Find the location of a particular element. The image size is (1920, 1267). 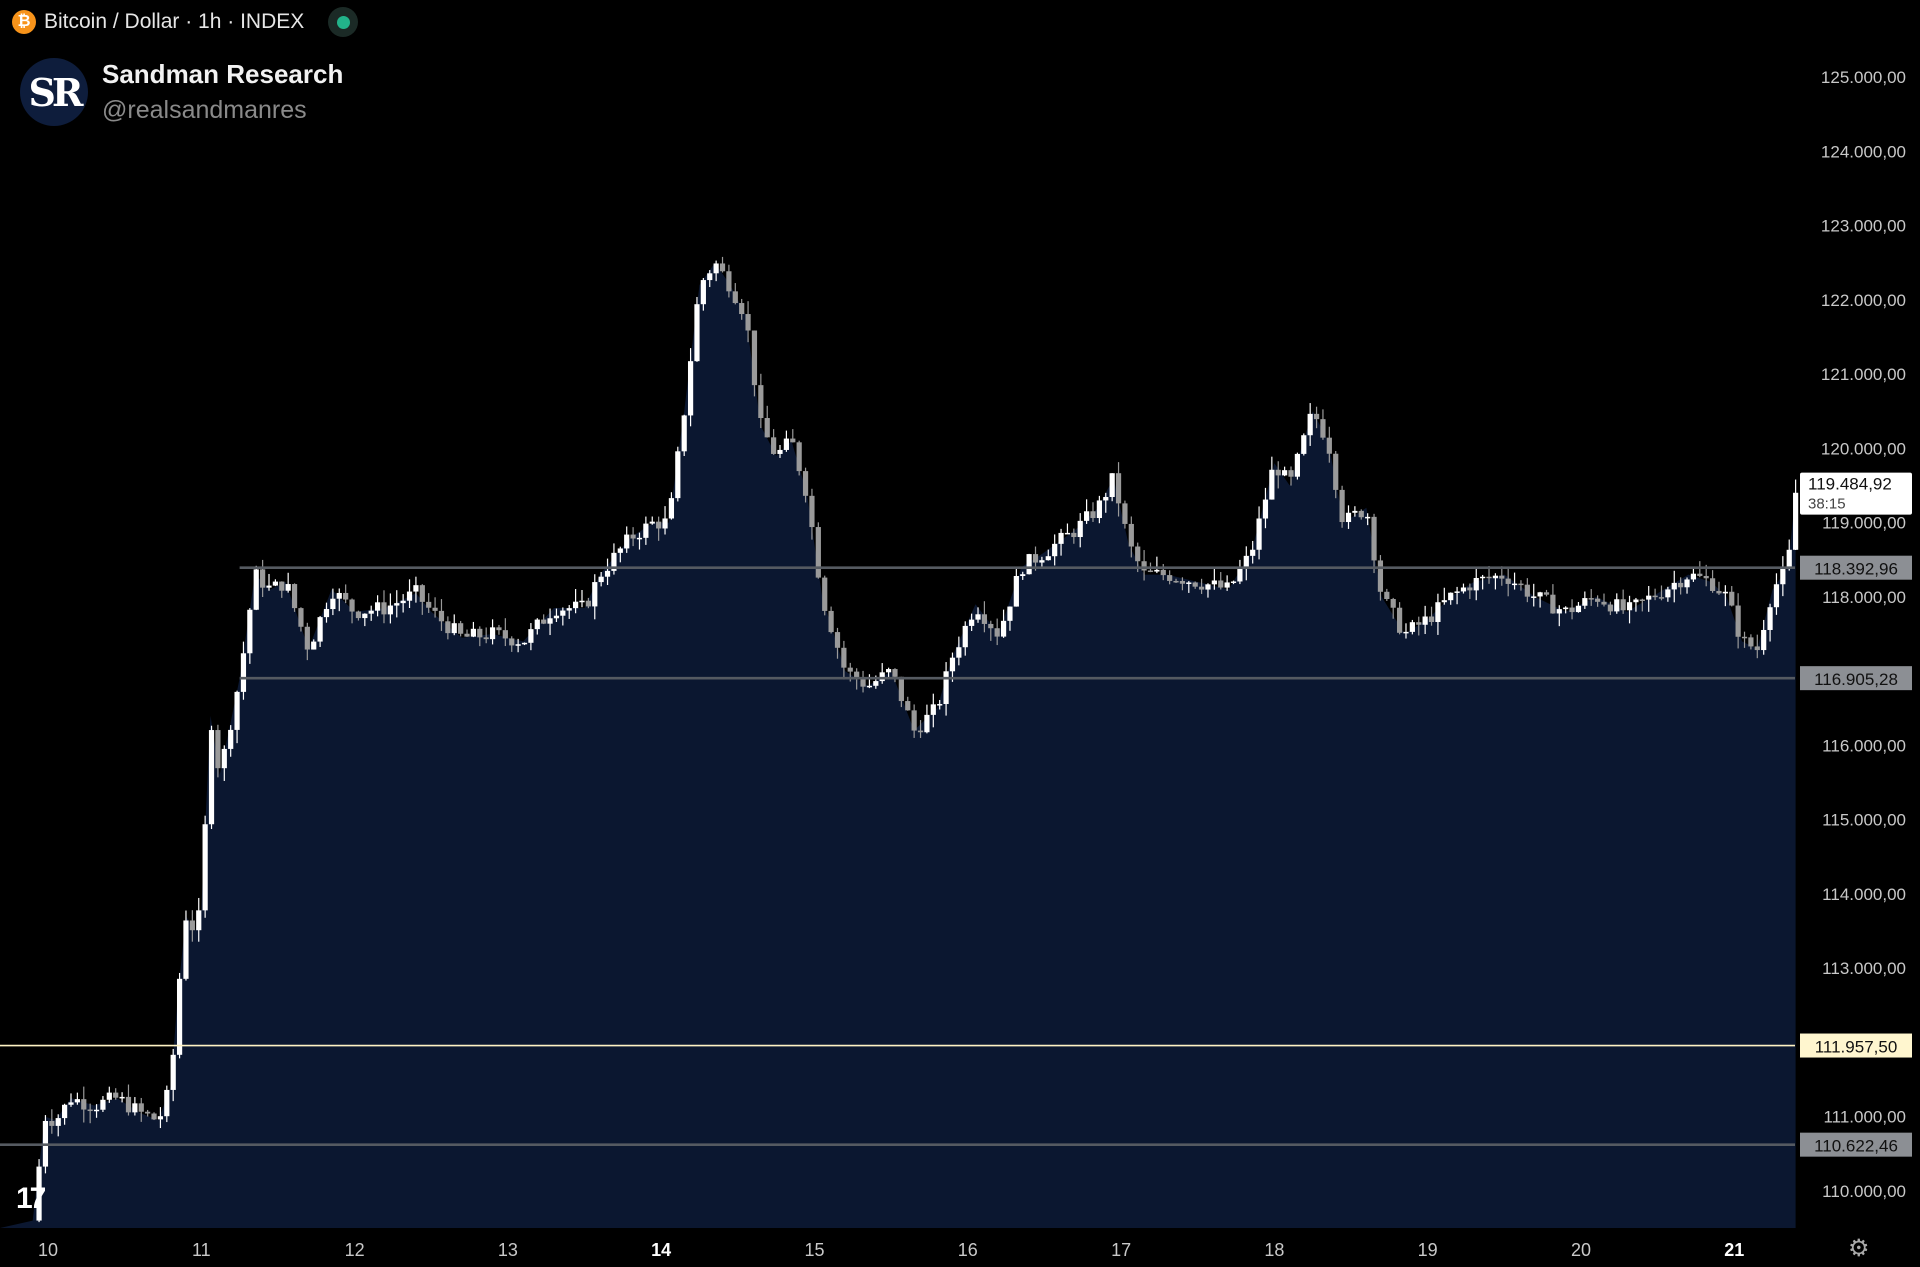

x-tick-label: 11 is located at coordinates (201, 1250).